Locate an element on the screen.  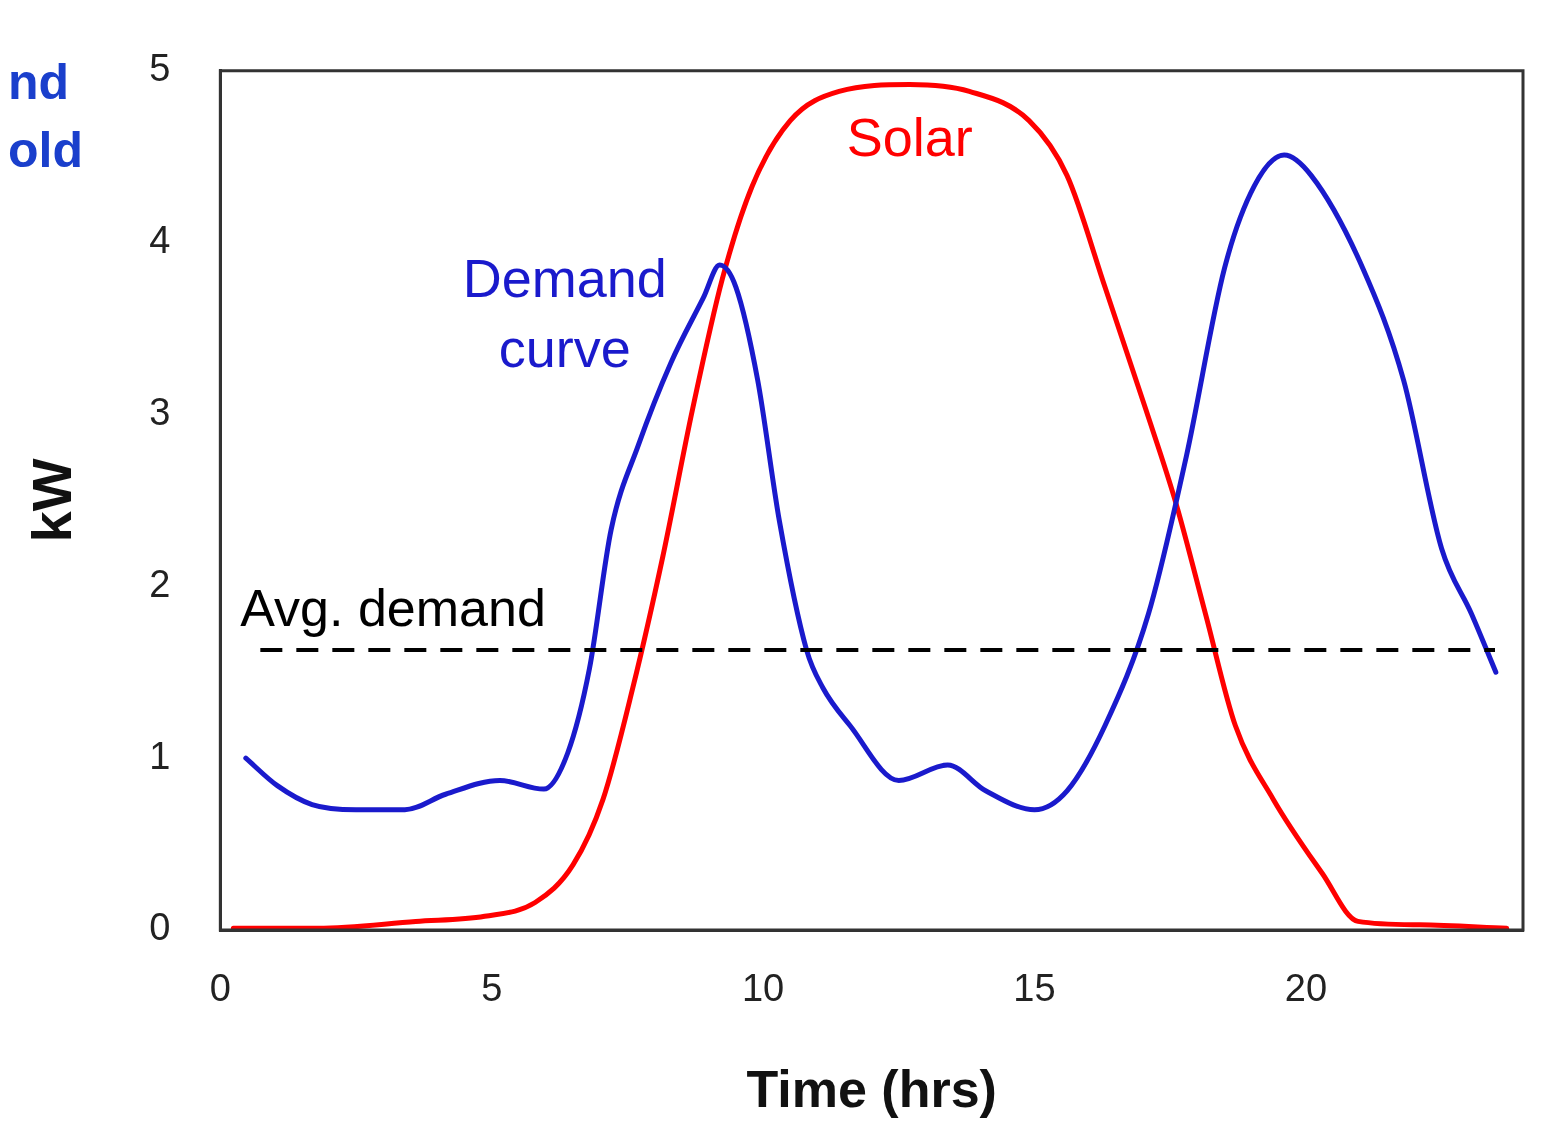
text: old is located at coordinates (45, 150).